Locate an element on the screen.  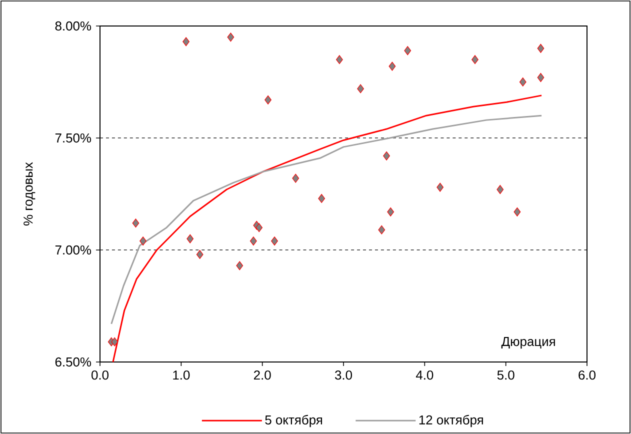
y-tick-label: 6.50% is located at coordinates (73, 362).